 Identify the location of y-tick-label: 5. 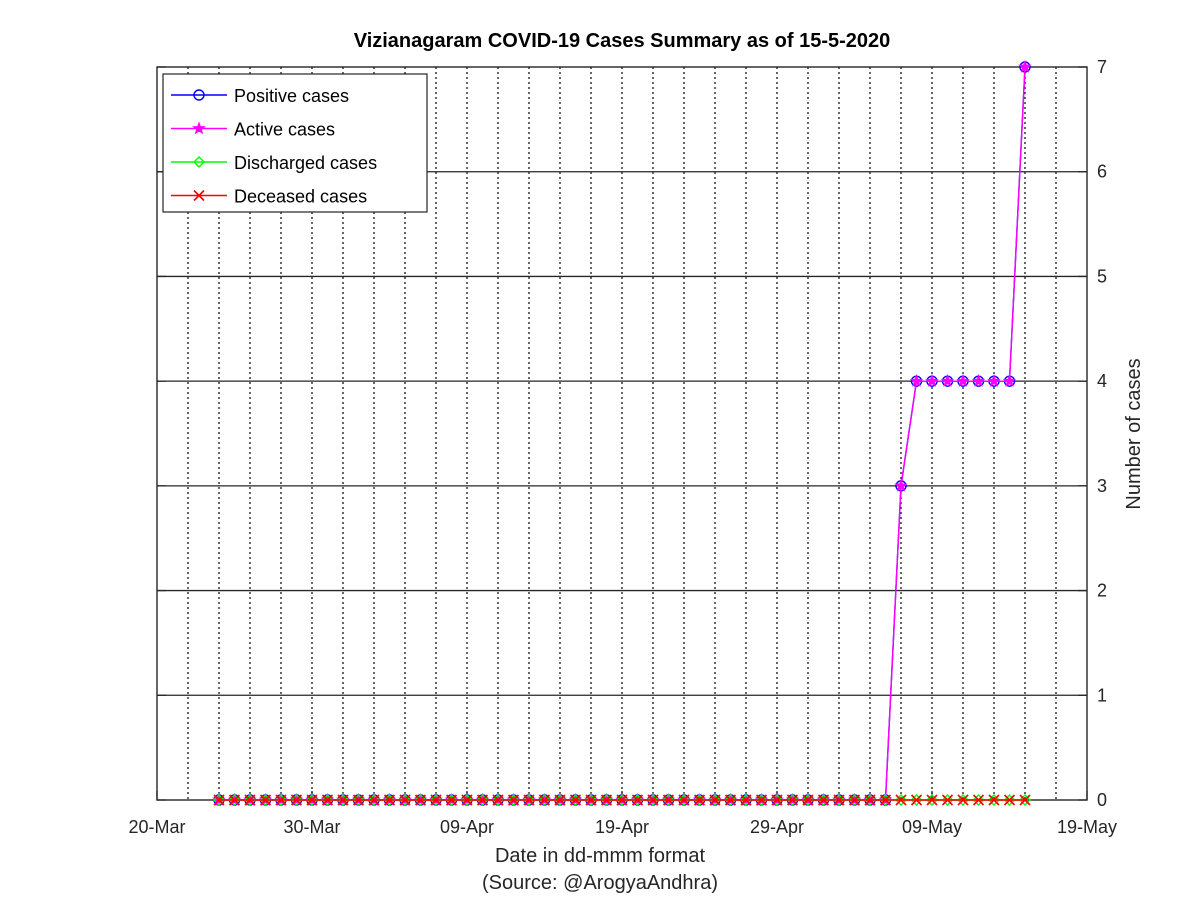
(1102, 276).